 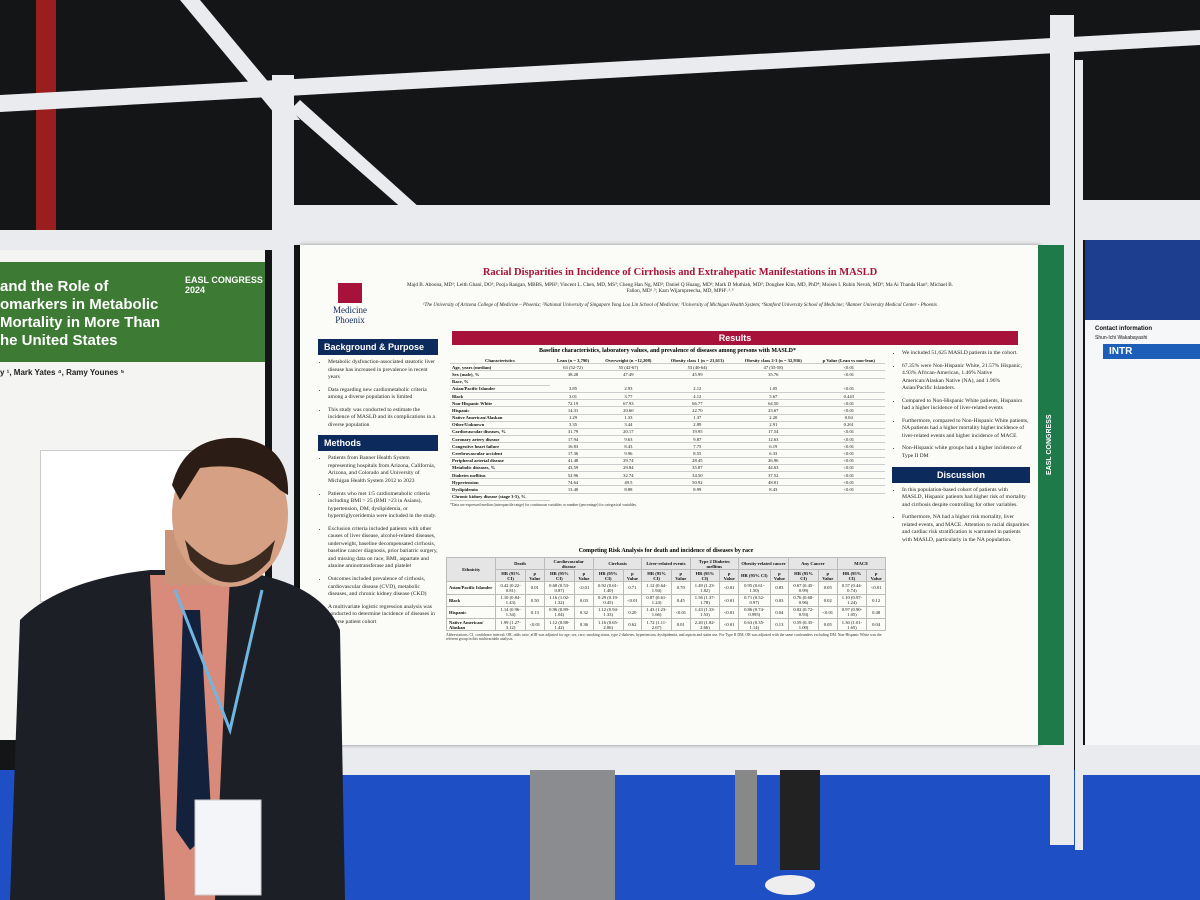 What do you see at coordinates (754, 624) in the screenshot?
I see `table-cell: 0.63 (0.35-1.14)` at bounding box center [754, 624].